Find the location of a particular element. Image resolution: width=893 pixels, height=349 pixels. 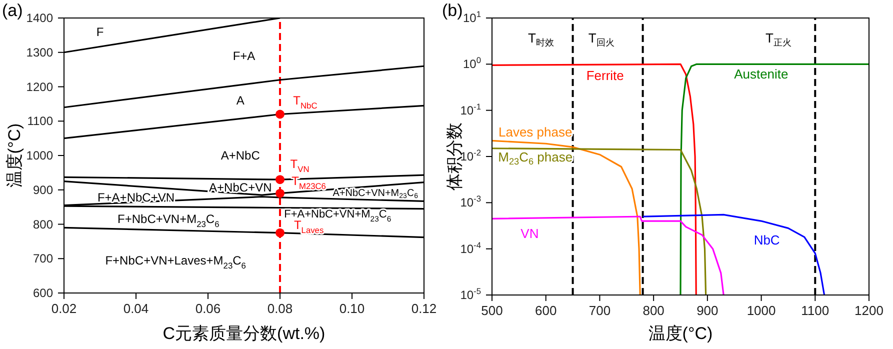

y-tick-label: 800 is located at coordinates (43, 224).